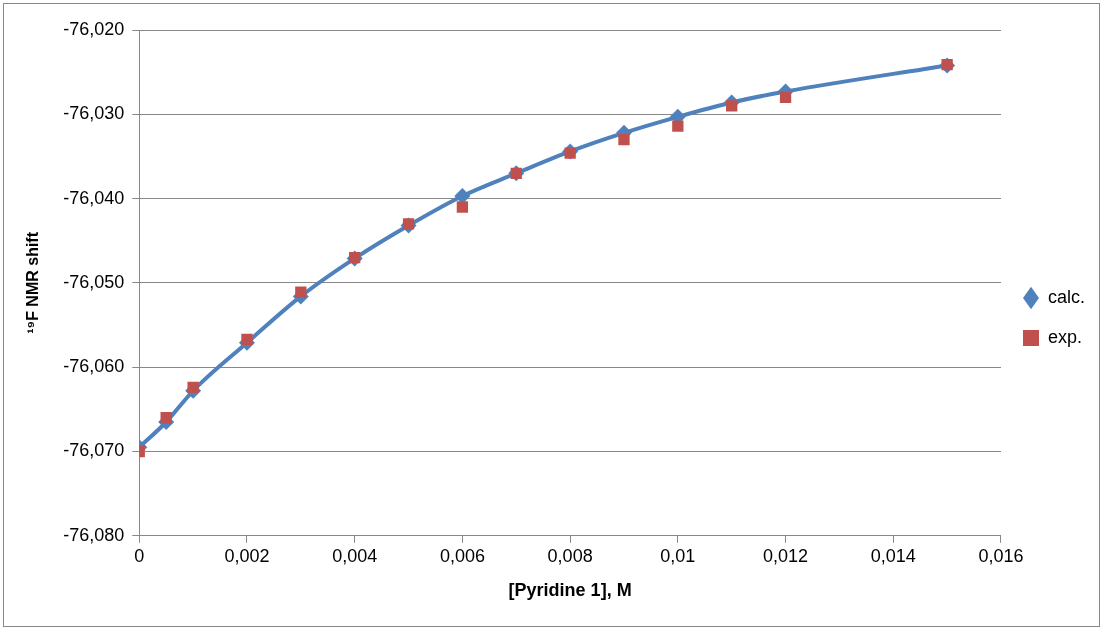 The width and height of the screenshot is (1105, 631). Describe the element at coordinates (94, 534) in the screenshot. I see `y-tick-label: -76,080` at that location.